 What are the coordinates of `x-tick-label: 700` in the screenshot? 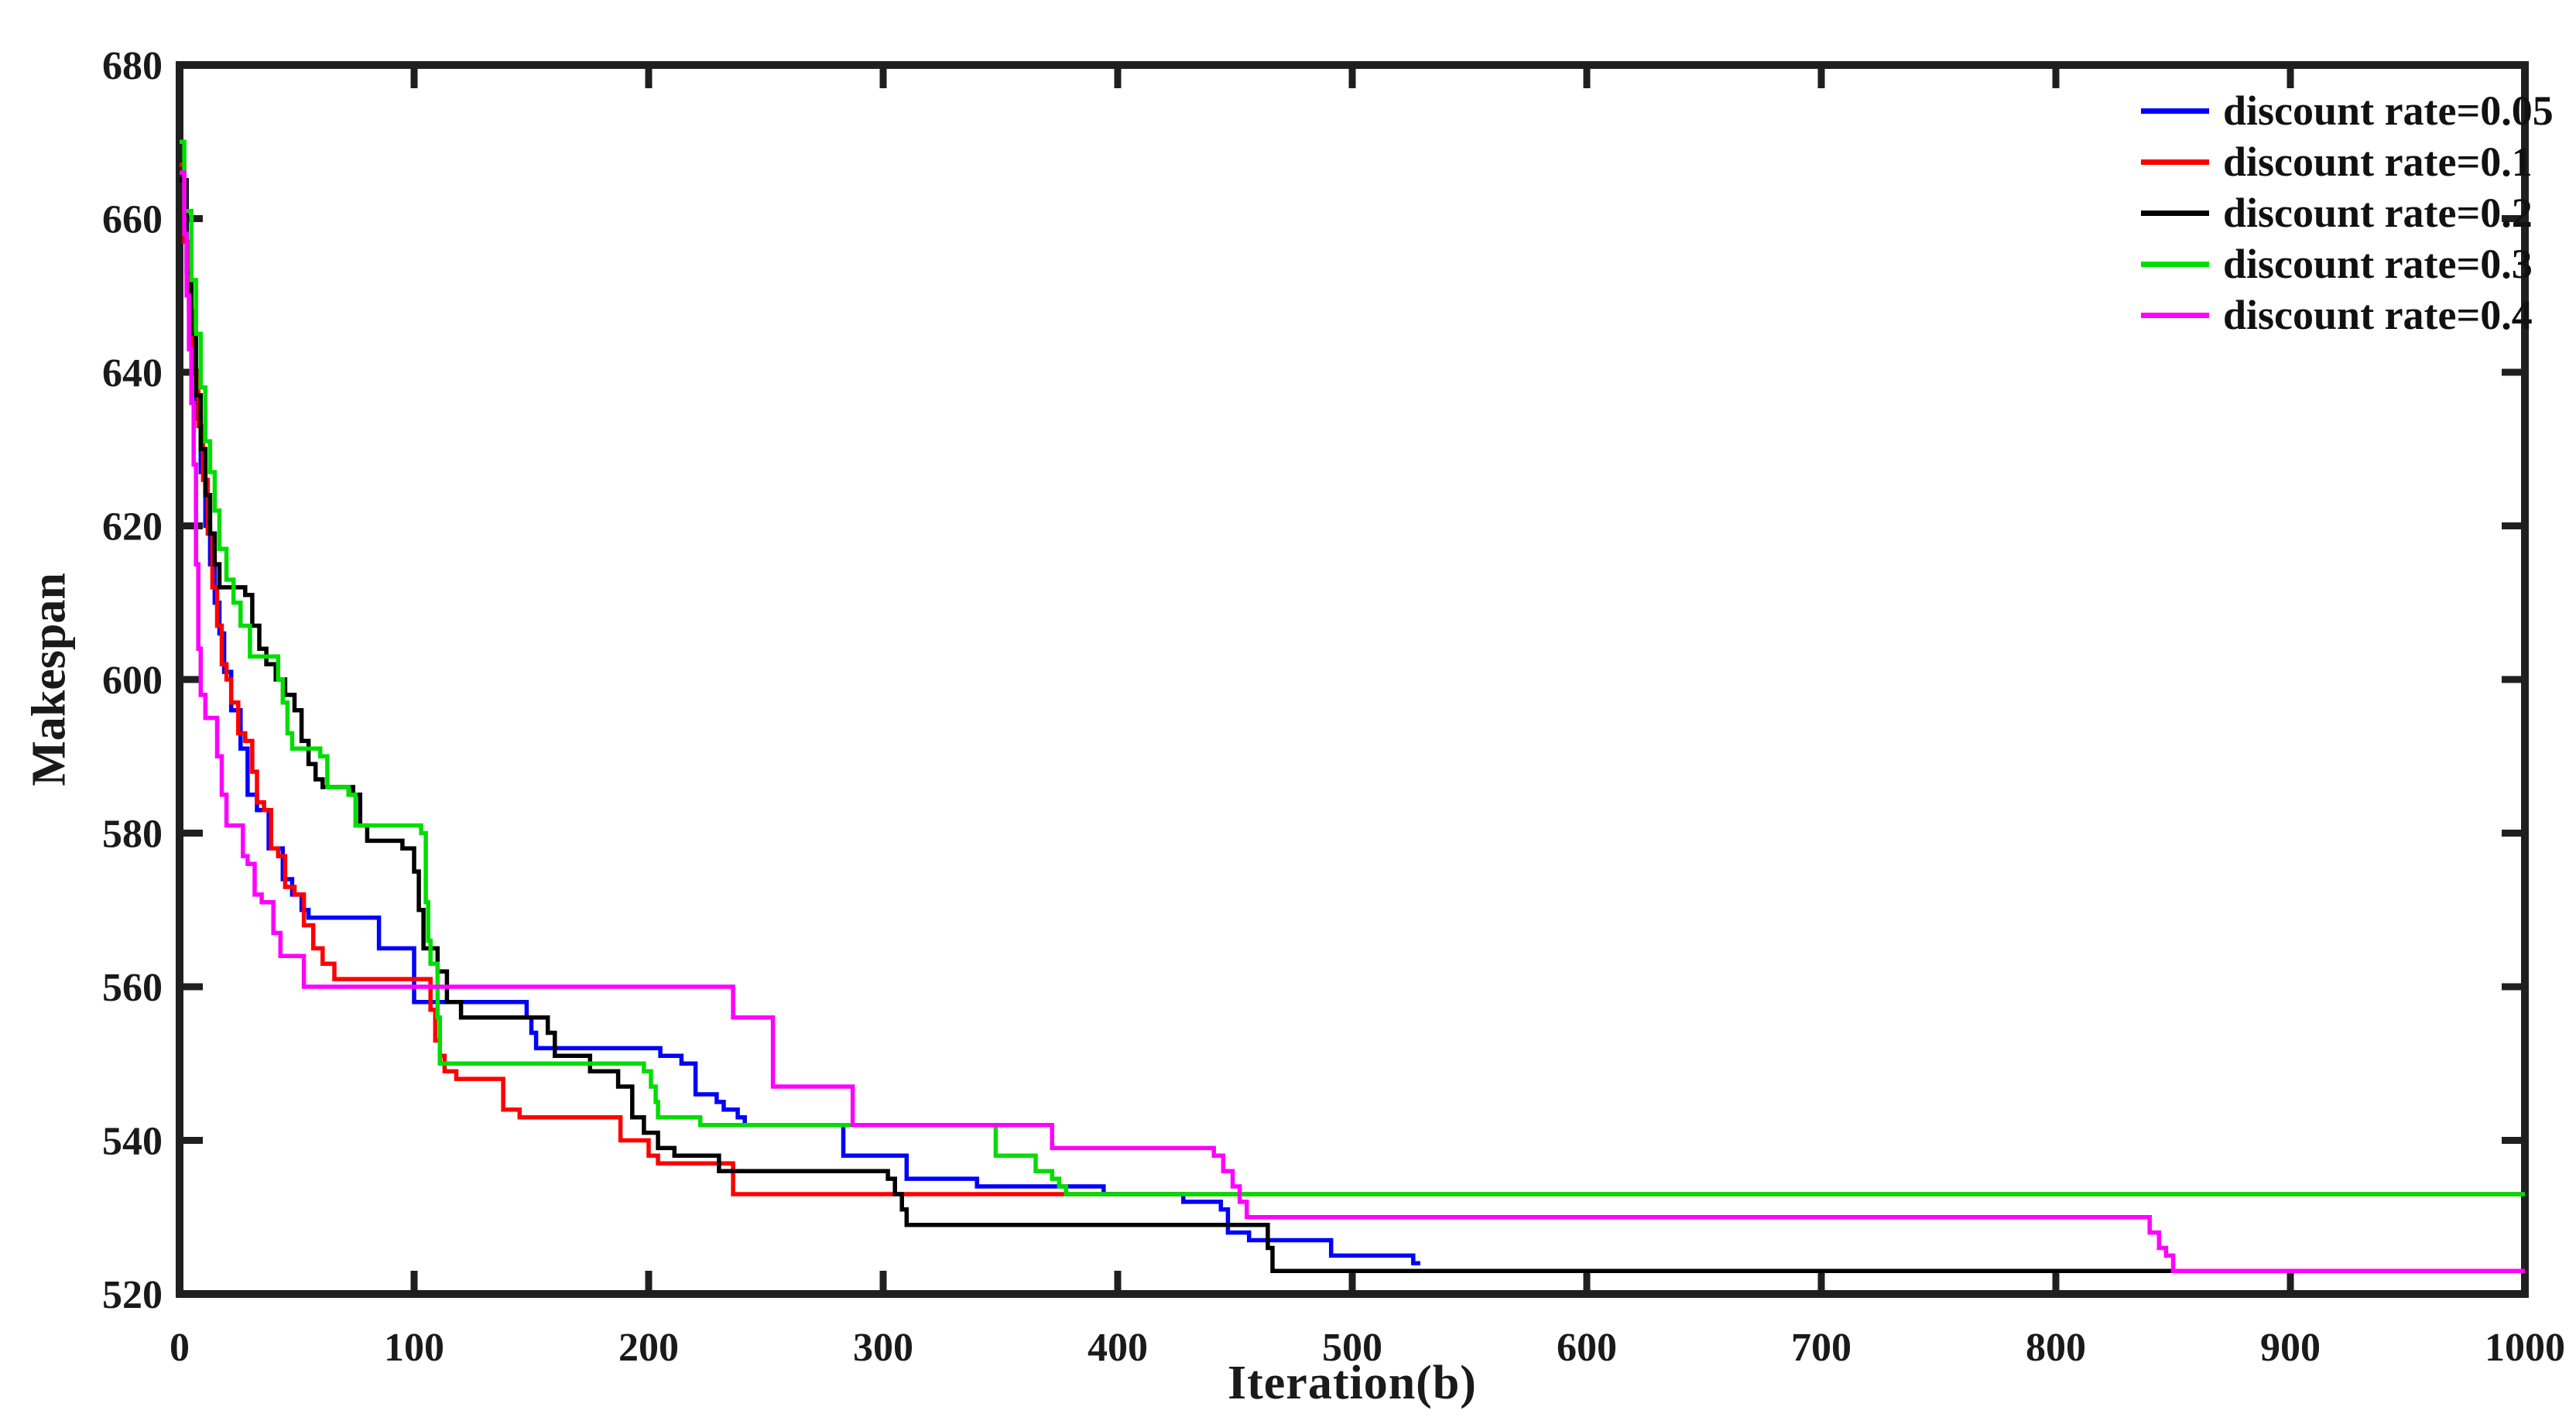 It's located at (1821, 1348).